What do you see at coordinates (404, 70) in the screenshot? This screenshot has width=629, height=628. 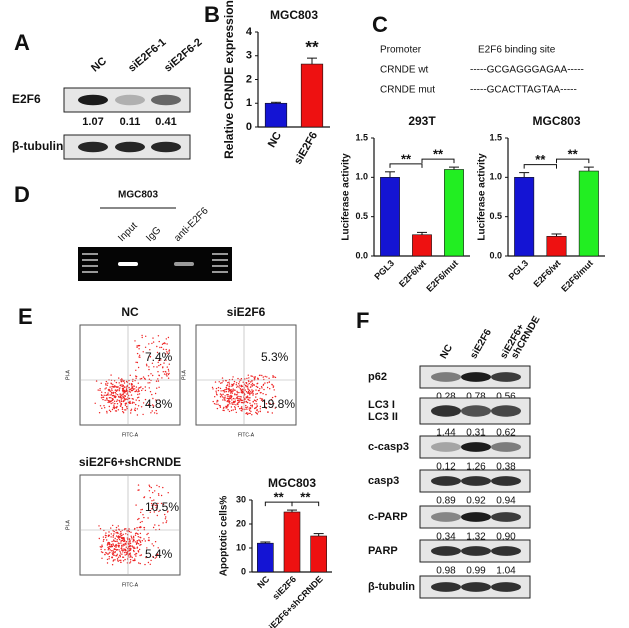 I see `table-cell: CRNDE wt` at bounding box center [404, 70].